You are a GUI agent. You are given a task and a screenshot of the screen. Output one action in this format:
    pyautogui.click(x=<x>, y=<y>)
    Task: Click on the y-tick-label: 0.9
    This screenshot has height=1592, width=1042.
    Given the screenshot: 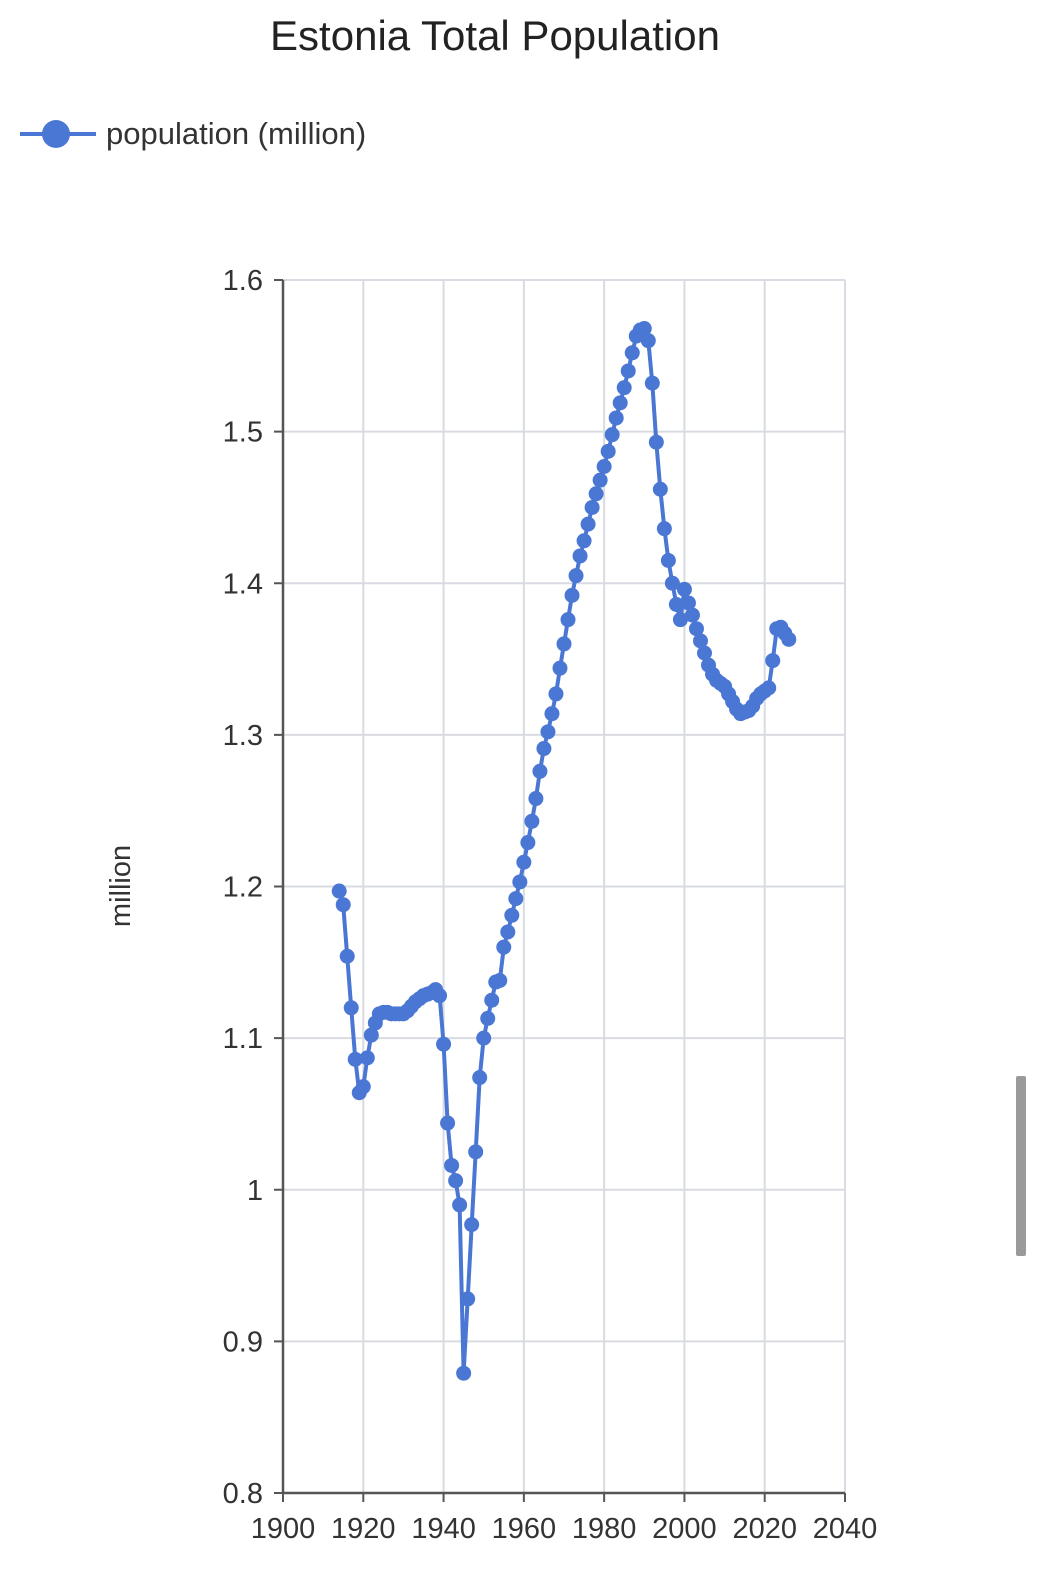 What is the action you would take?
    pyautogui.click(x=243, y=1342)
    